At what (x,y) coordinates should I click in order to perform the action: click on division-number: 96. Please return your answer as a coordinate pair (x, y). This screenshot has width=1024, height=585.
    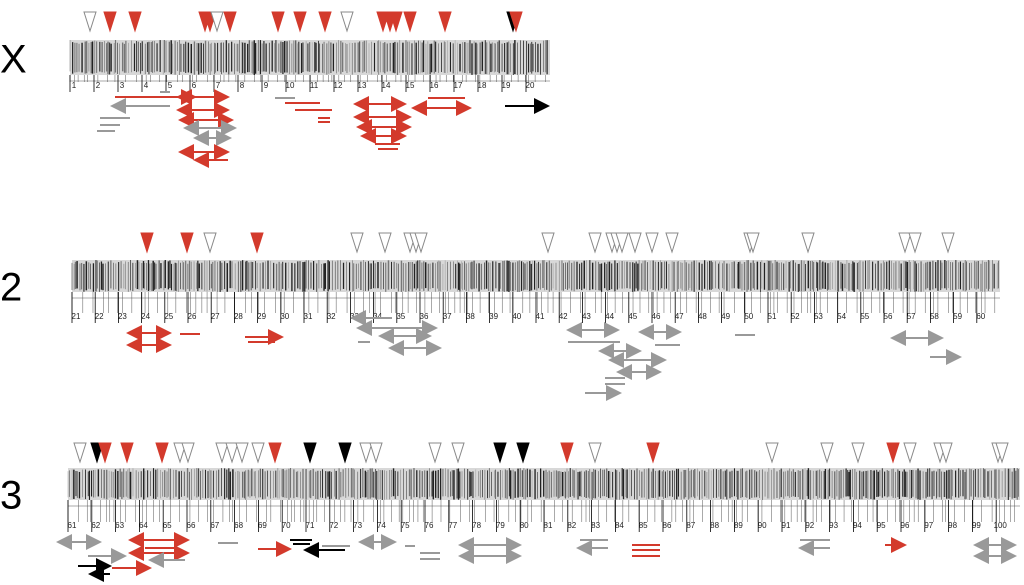
    Looking at the image, I should click on (905, 525).